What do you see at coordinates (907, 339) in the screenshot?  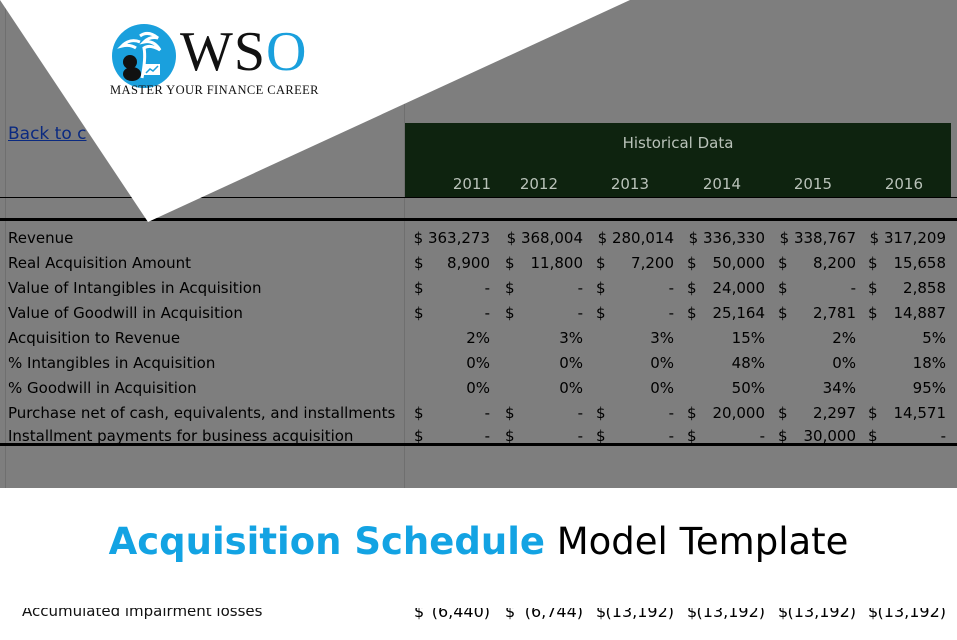 I see `table-cell: 5%` at bounding box center [907, 339].